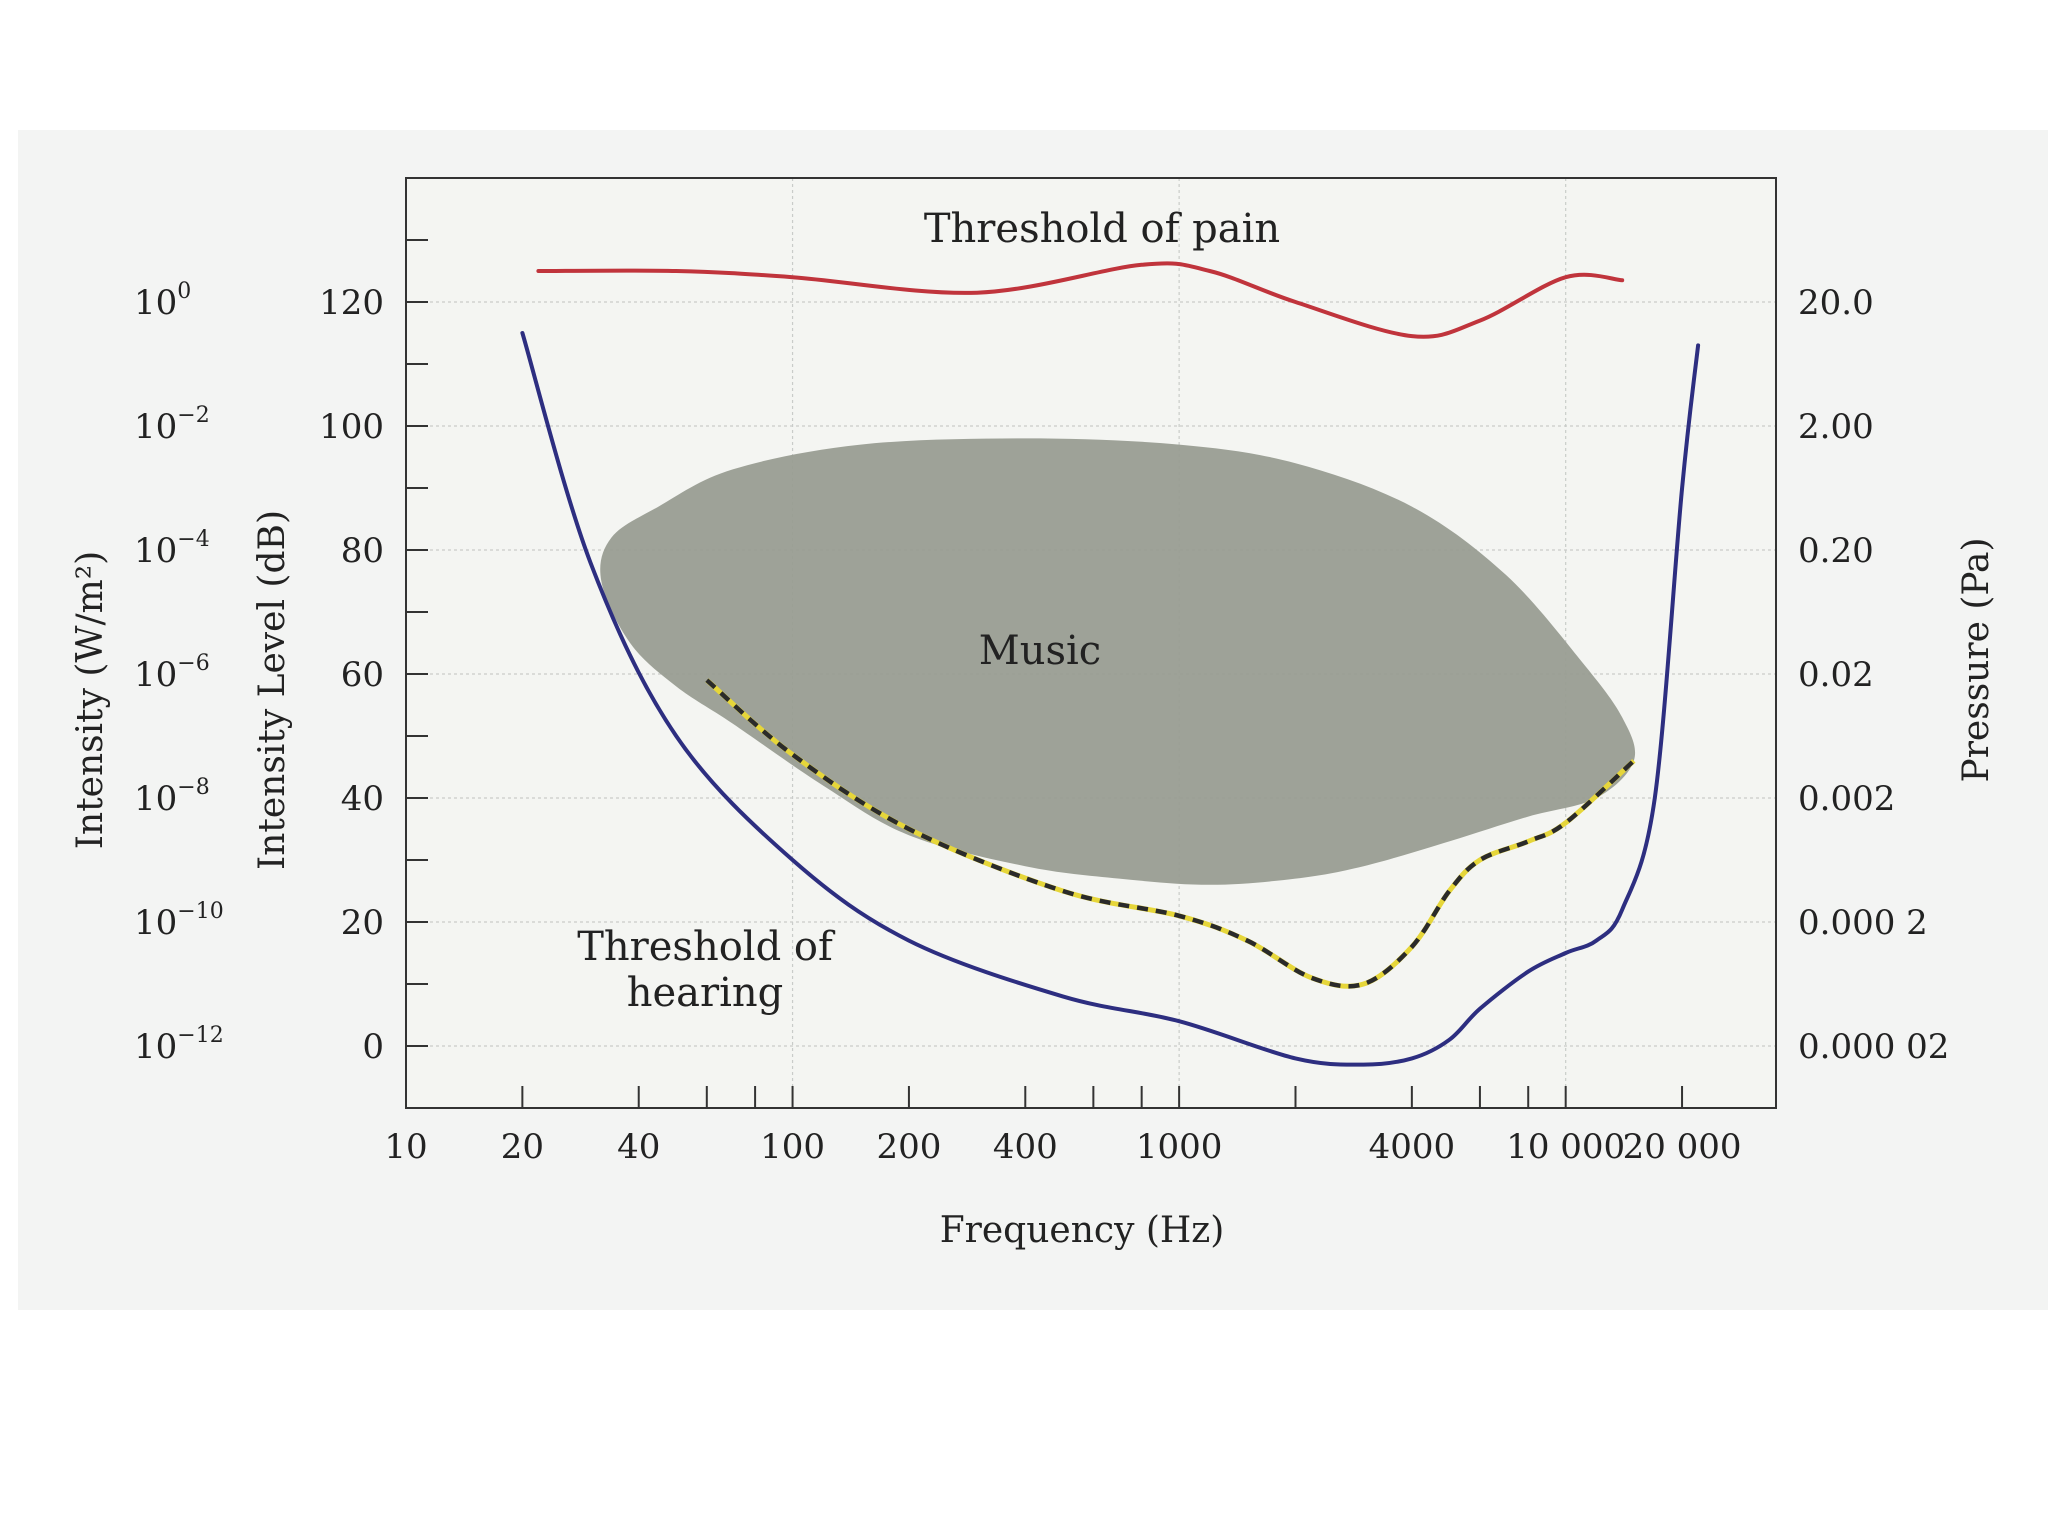 The width and height of the screenshot is (2048, 1536). Describe the element at coordinates (1863, 923) in the screenshot. I see `pressure-tick-label: 0.000 2` at that location.